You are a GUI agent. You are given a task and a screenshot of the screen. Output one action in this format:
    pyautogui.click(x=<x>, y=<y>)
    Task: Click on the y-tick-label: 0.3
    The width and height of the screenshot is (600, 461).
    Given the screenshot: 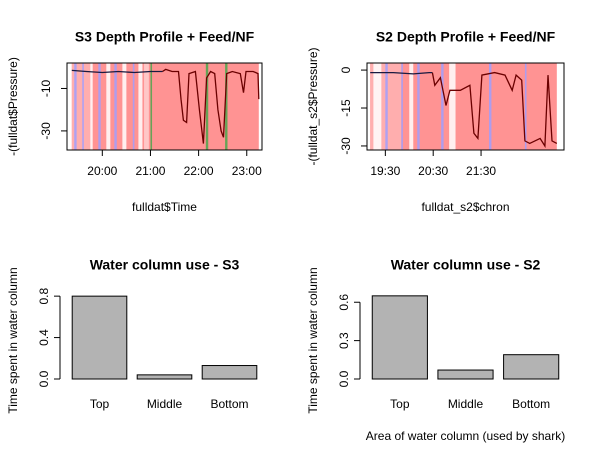 What is the action you would take?
    pyautogui.click(x=344, y=340)
    